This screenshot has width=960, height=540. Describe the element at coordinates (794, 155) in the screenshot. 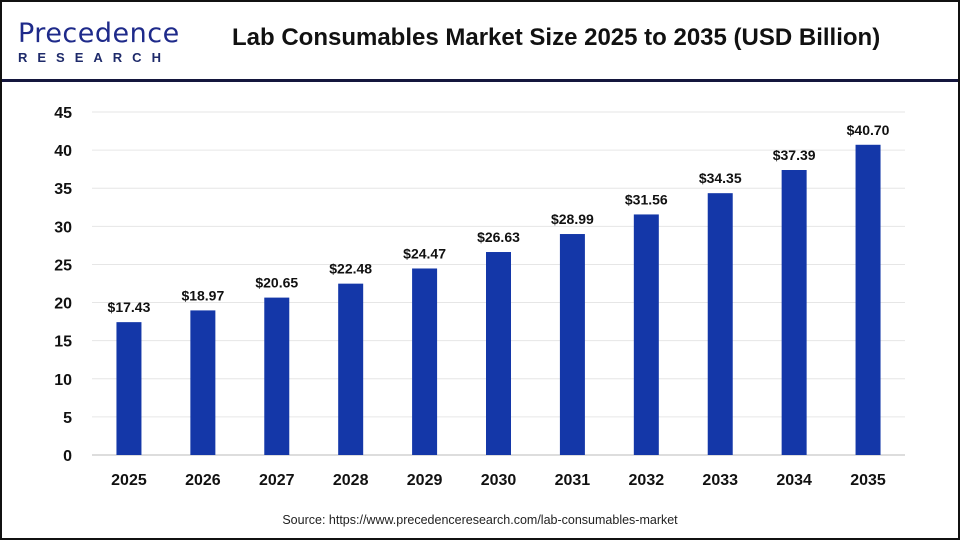

I see `data-label: $37.39` at that location.